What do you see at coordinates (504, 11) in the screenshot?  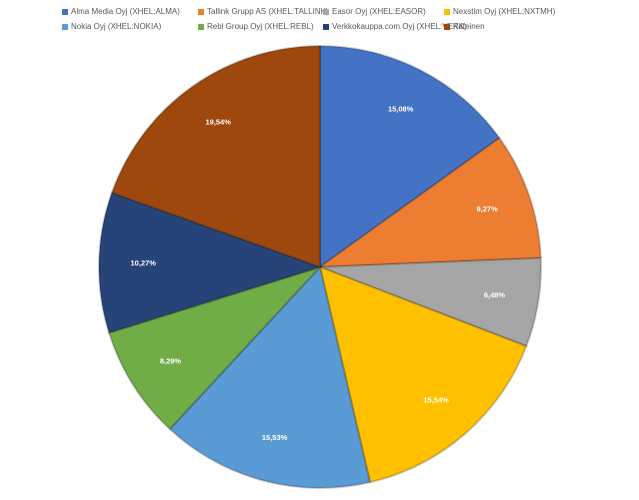 I see `legend-label: Nexstim Oyj (XHEL:NXTMH)` at bounding box center [504, 11].